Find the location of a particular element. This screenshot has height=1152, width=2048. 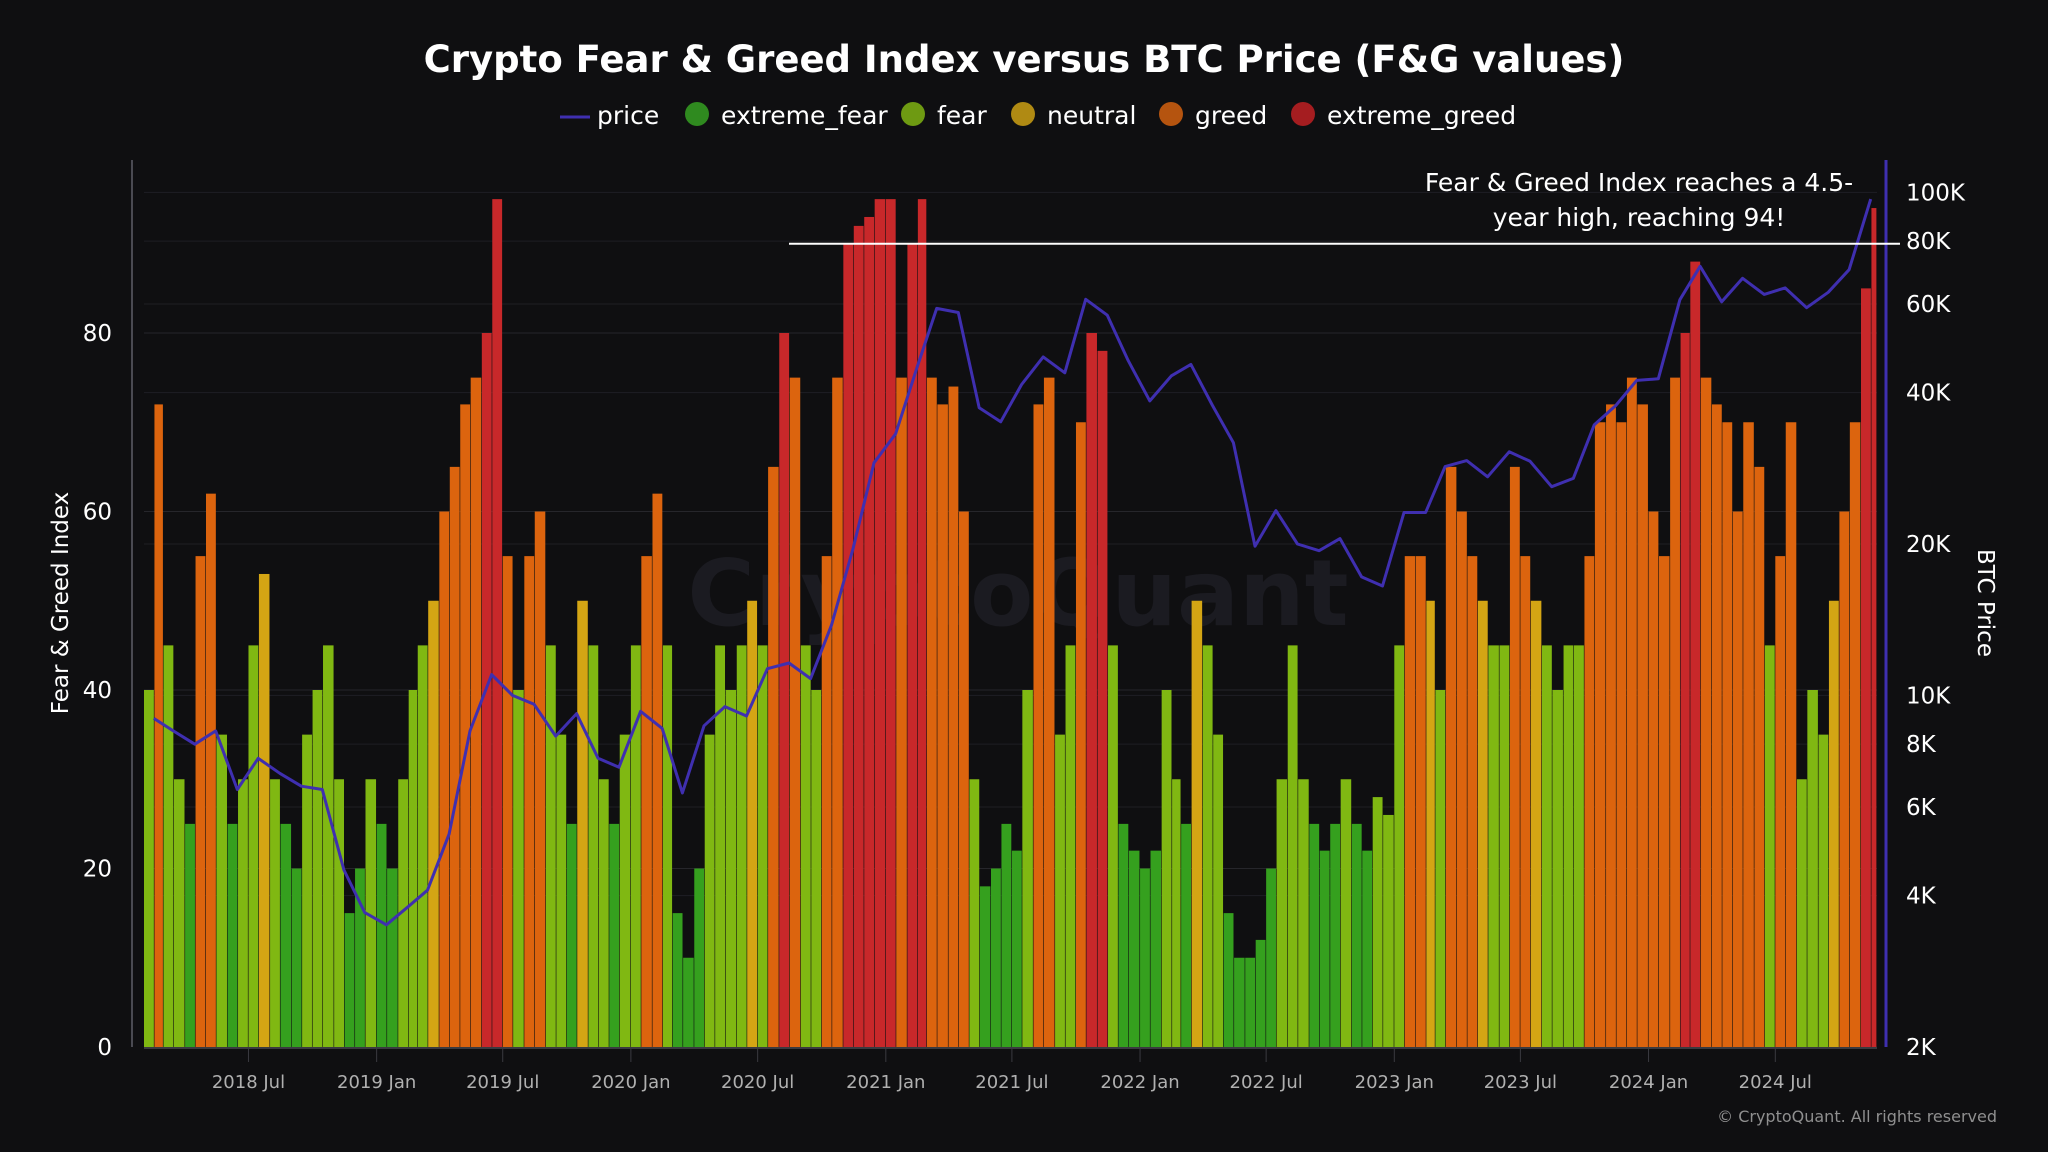

y2-axis-title: BTC Price is located at coordinates (1985, 603).